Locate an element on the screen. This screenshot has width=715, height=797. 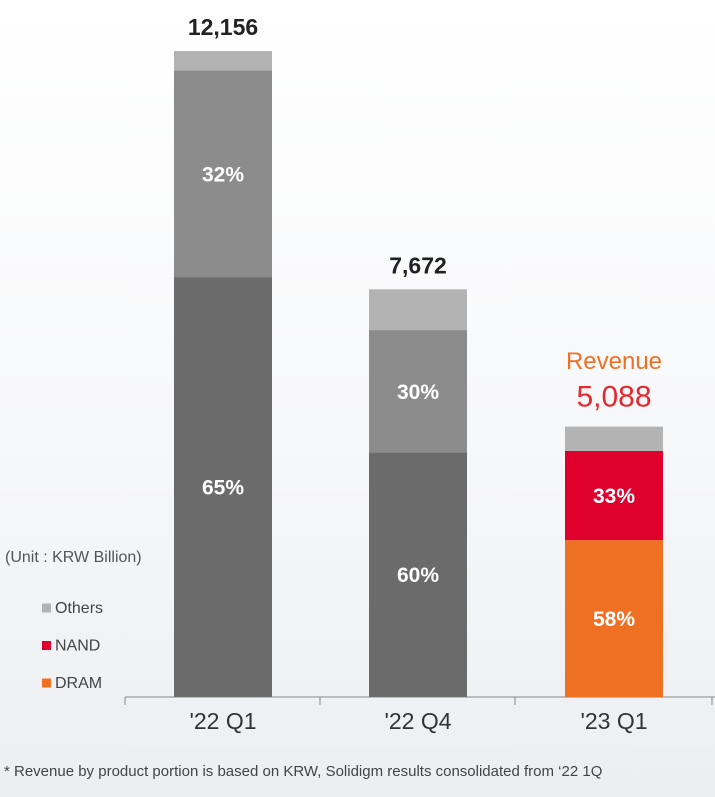
total-label: 7,672 is located at coordinates (418, 265).